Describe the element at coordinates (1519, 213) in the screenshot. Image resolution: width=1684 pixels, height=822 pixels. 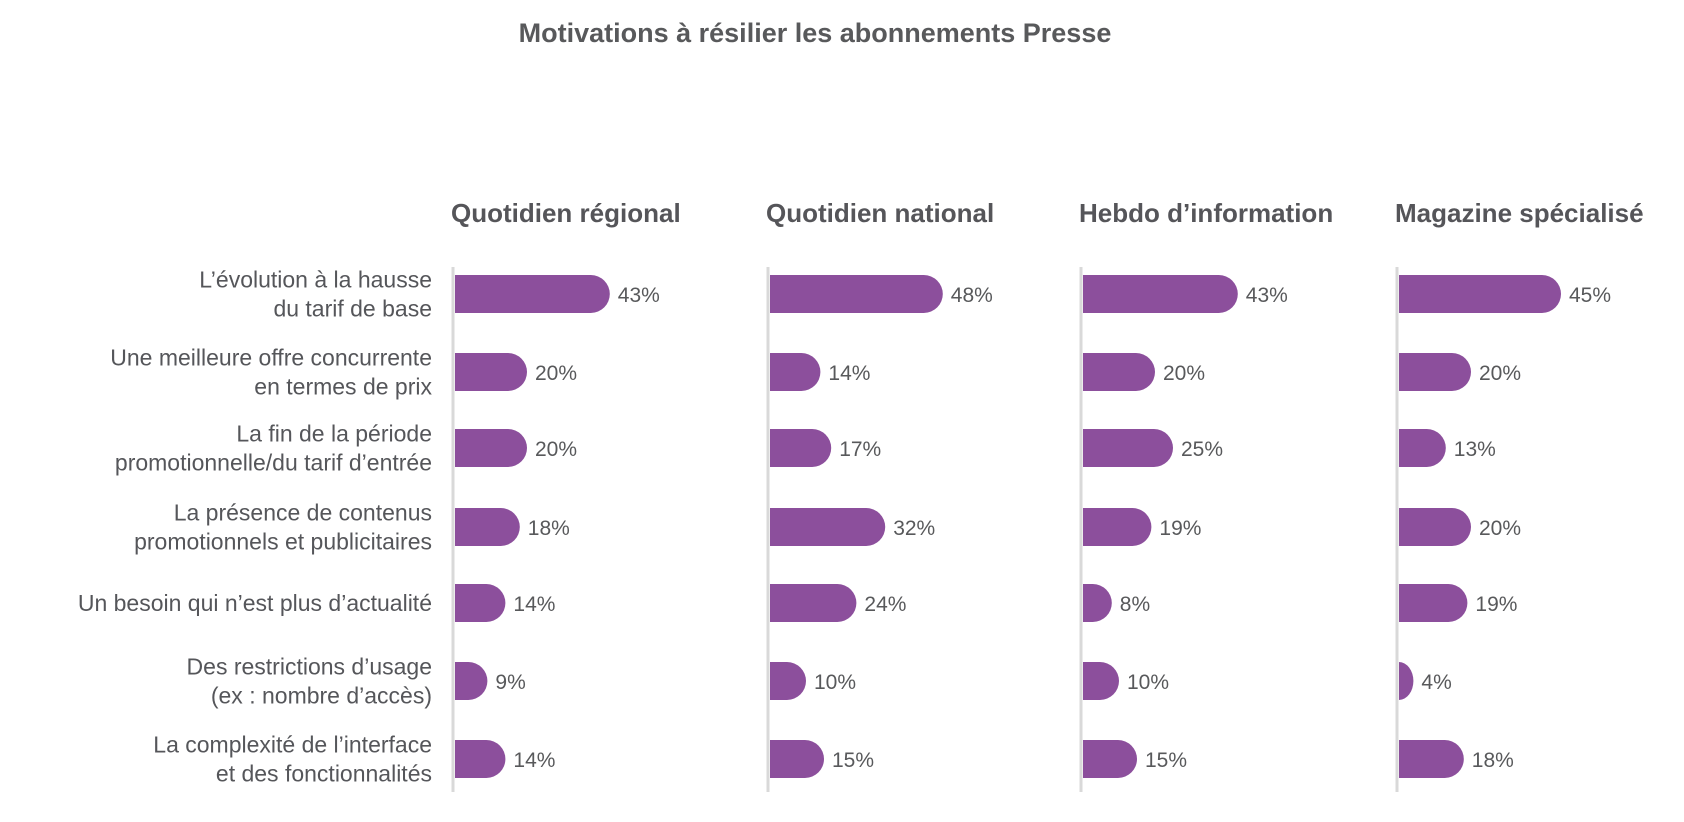
I see `panel-title: Magazine spécialisé` at that location.